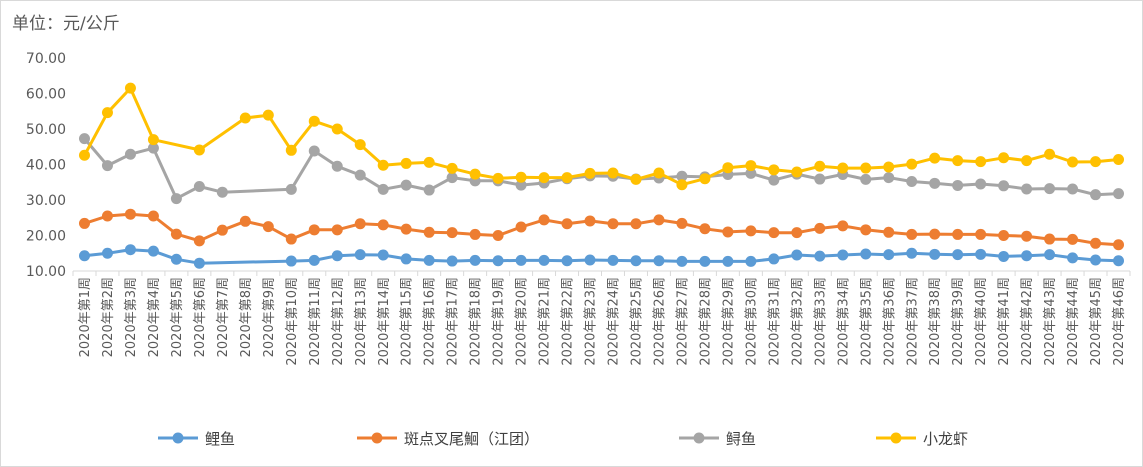 Image resolution: width=1143 pixels, height=467 pixels. What do you see at coordinates (728, 321) in the screenshot?
I see `x-tick-label: 2020年第29周` at bounding box center [728, 321].